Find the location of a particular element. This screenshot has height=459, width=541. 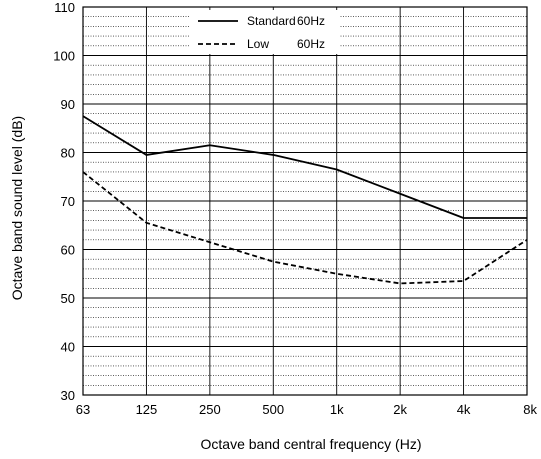

x-tick-label: 125 is located at coordinates (147, 409).